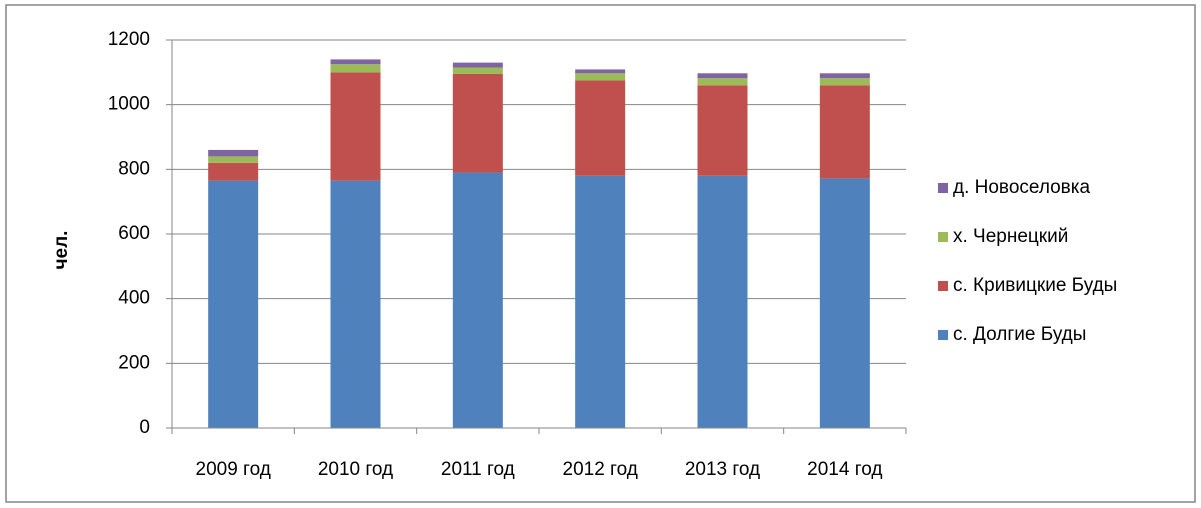 Image resolution: width=1201 pixels, height=508 pixels. I want to click on y-tick-label: 1200, so click(129, 39).